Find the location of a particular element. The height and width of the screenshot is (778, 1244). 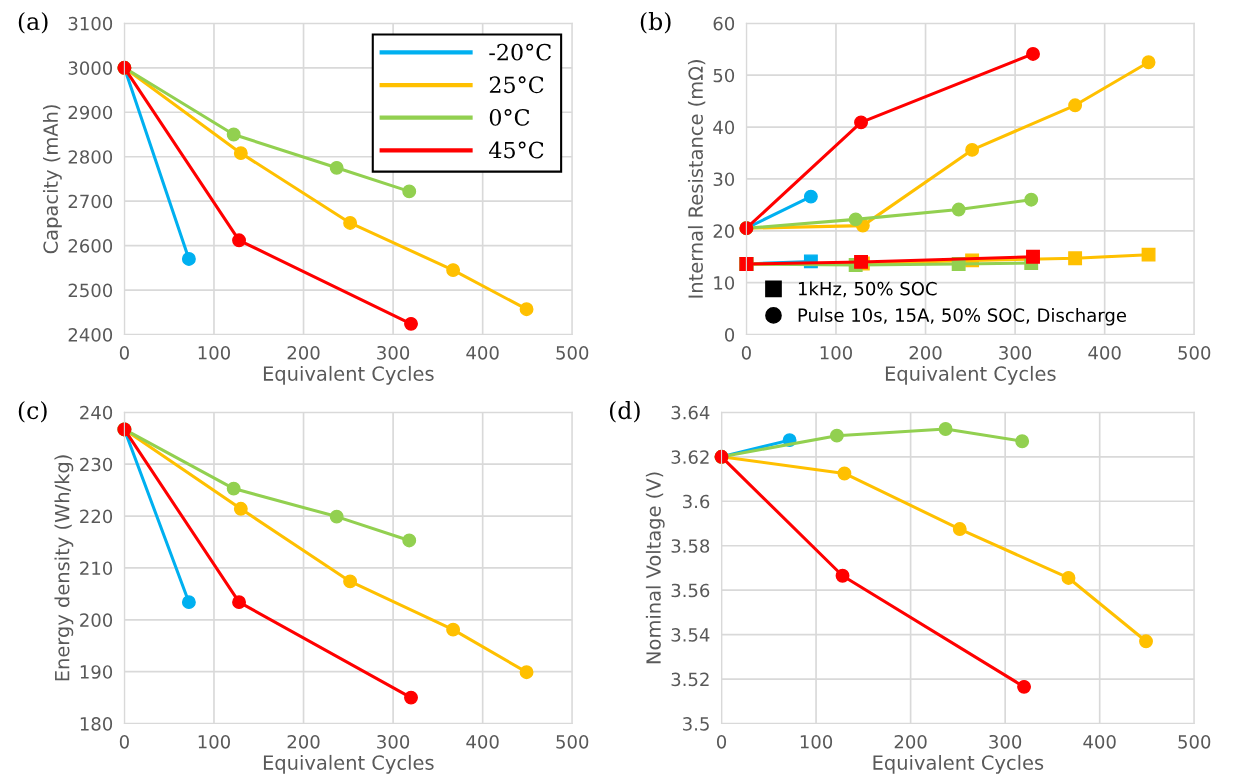

y-tick-label: 3.58 is located at coordinates (690, 546).